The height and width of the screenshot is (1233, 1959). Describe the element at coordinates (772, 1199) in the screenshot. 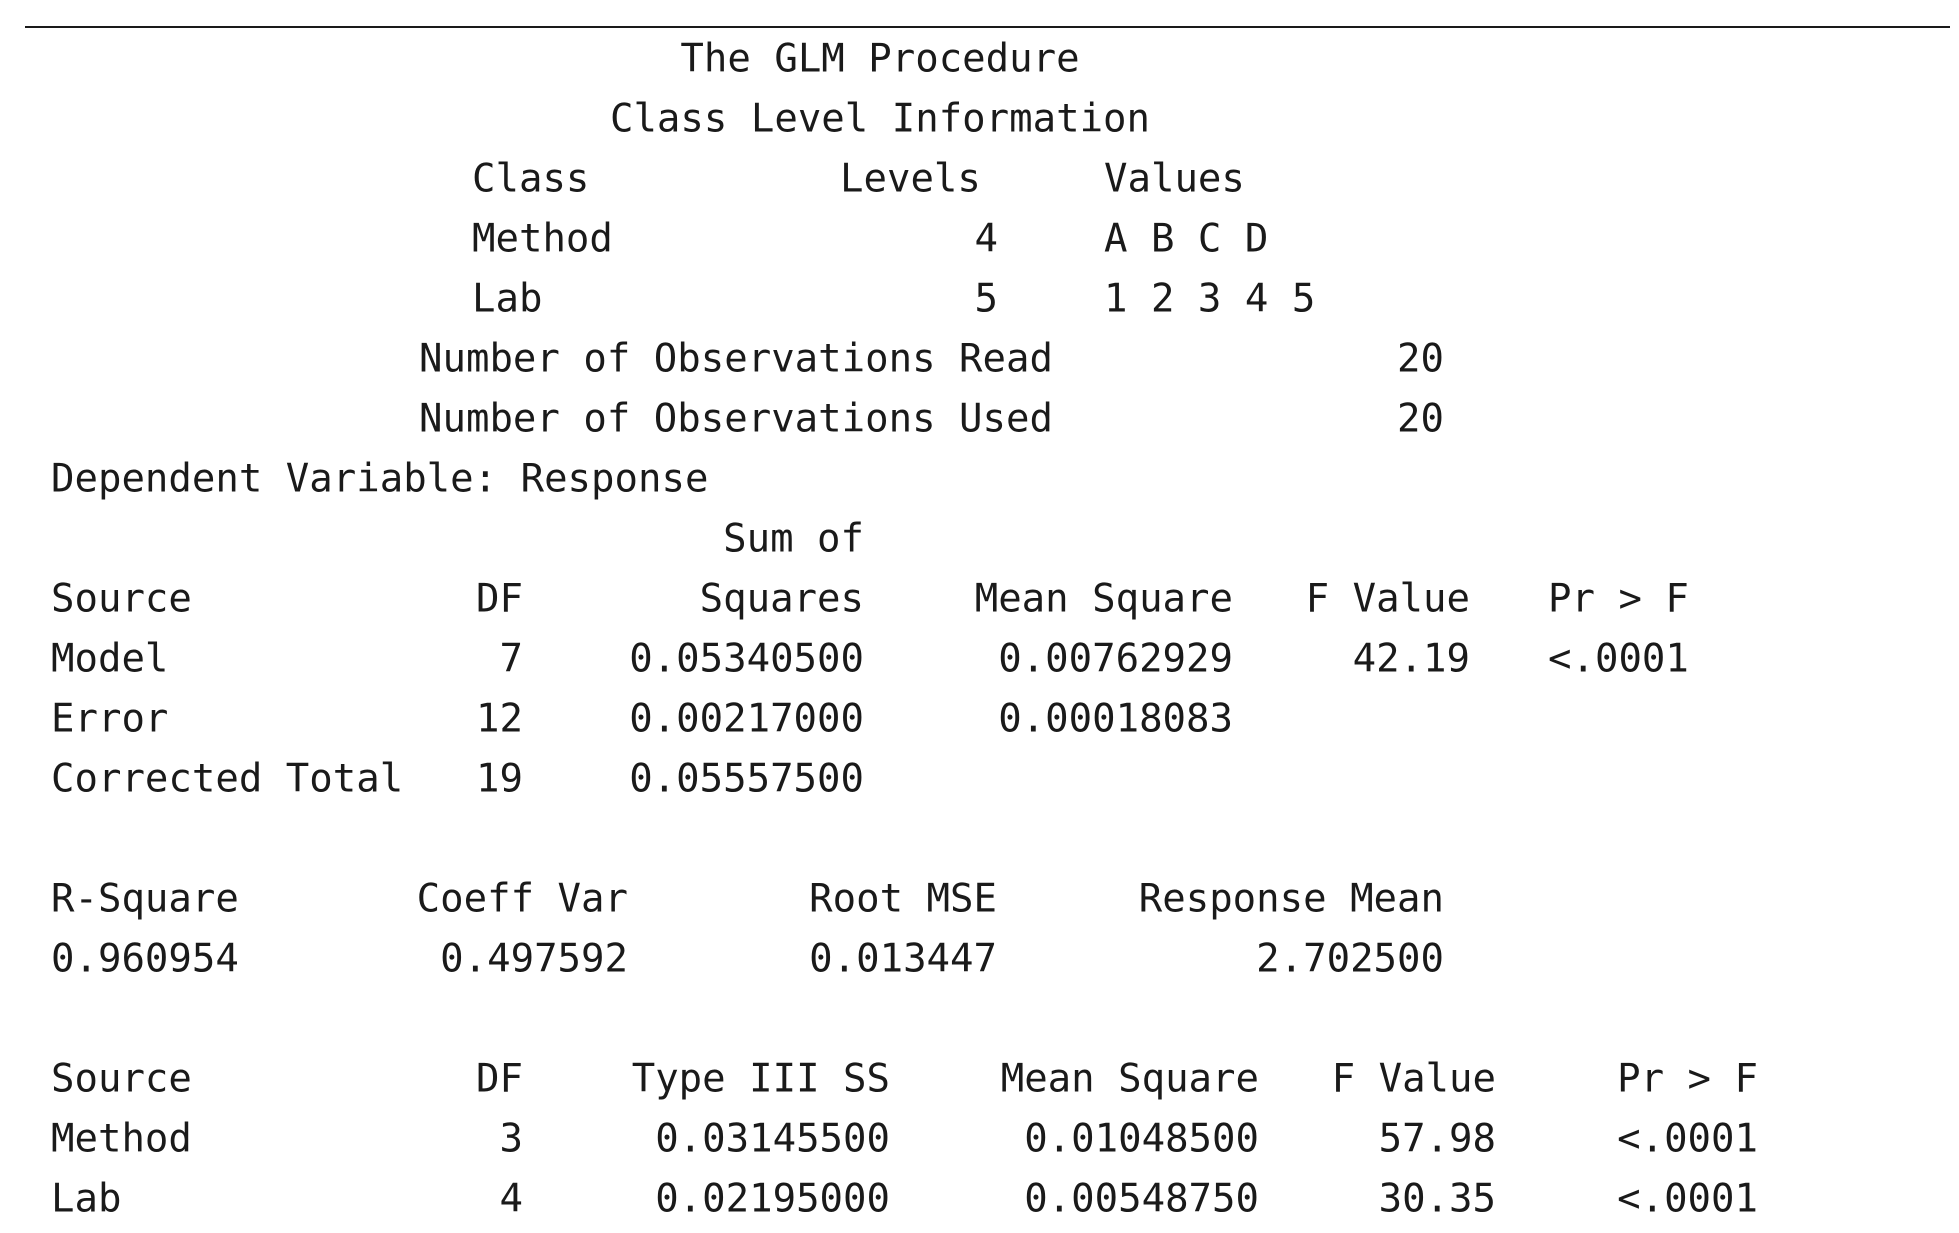

I see `ss-cell: 0.02195000` at that location.